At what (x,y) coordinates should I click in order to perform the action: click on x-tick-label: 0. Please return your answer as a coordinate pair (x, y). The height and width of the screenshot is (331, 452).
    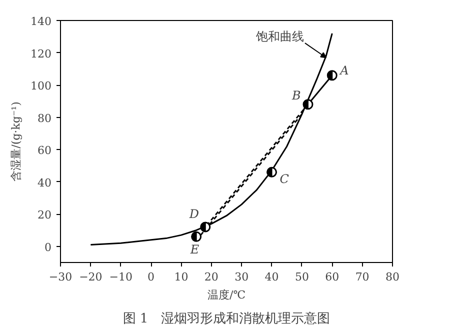
    Looking at the image, I should click on (151, 277).